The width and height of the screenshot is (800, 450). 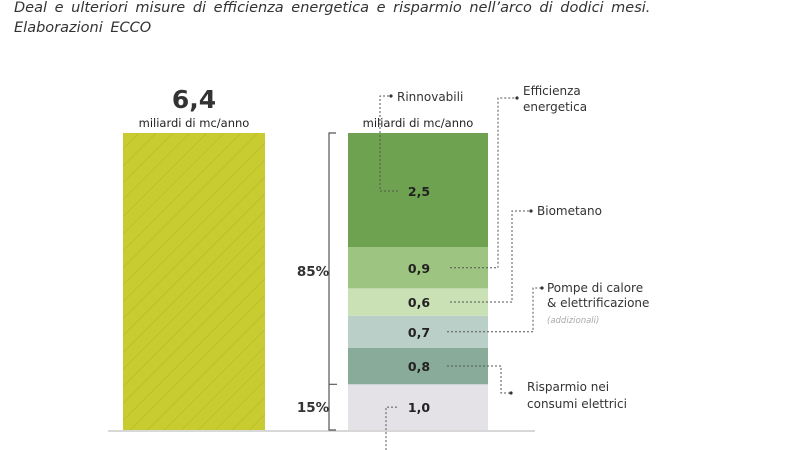 What do you see at coordinates (542, 288) in the screenshot?
I see `pompe-dot` at bounding box center [542, 288].